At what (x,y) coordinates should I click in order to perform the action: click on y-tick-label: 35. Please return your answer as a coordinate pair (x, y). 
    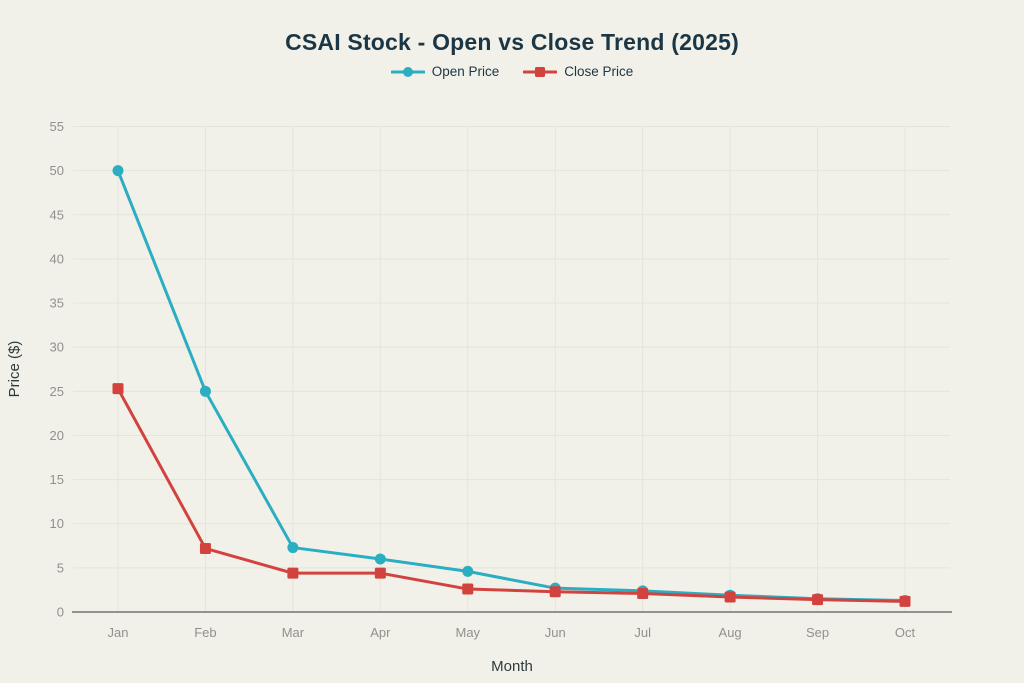
    Looking at the image, I should click on (57, 303).